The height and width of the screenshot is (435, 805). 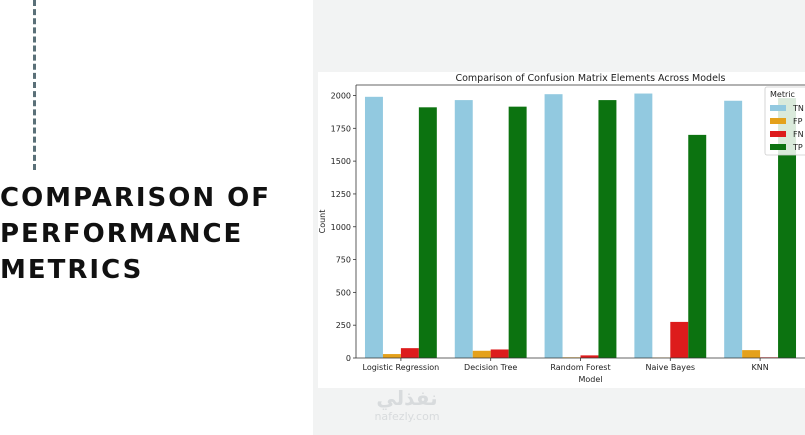 What do you see at coordinates (343, 292) in the screenshot?
I see `y-tick-label: 500` at bounding box center [343, 292].